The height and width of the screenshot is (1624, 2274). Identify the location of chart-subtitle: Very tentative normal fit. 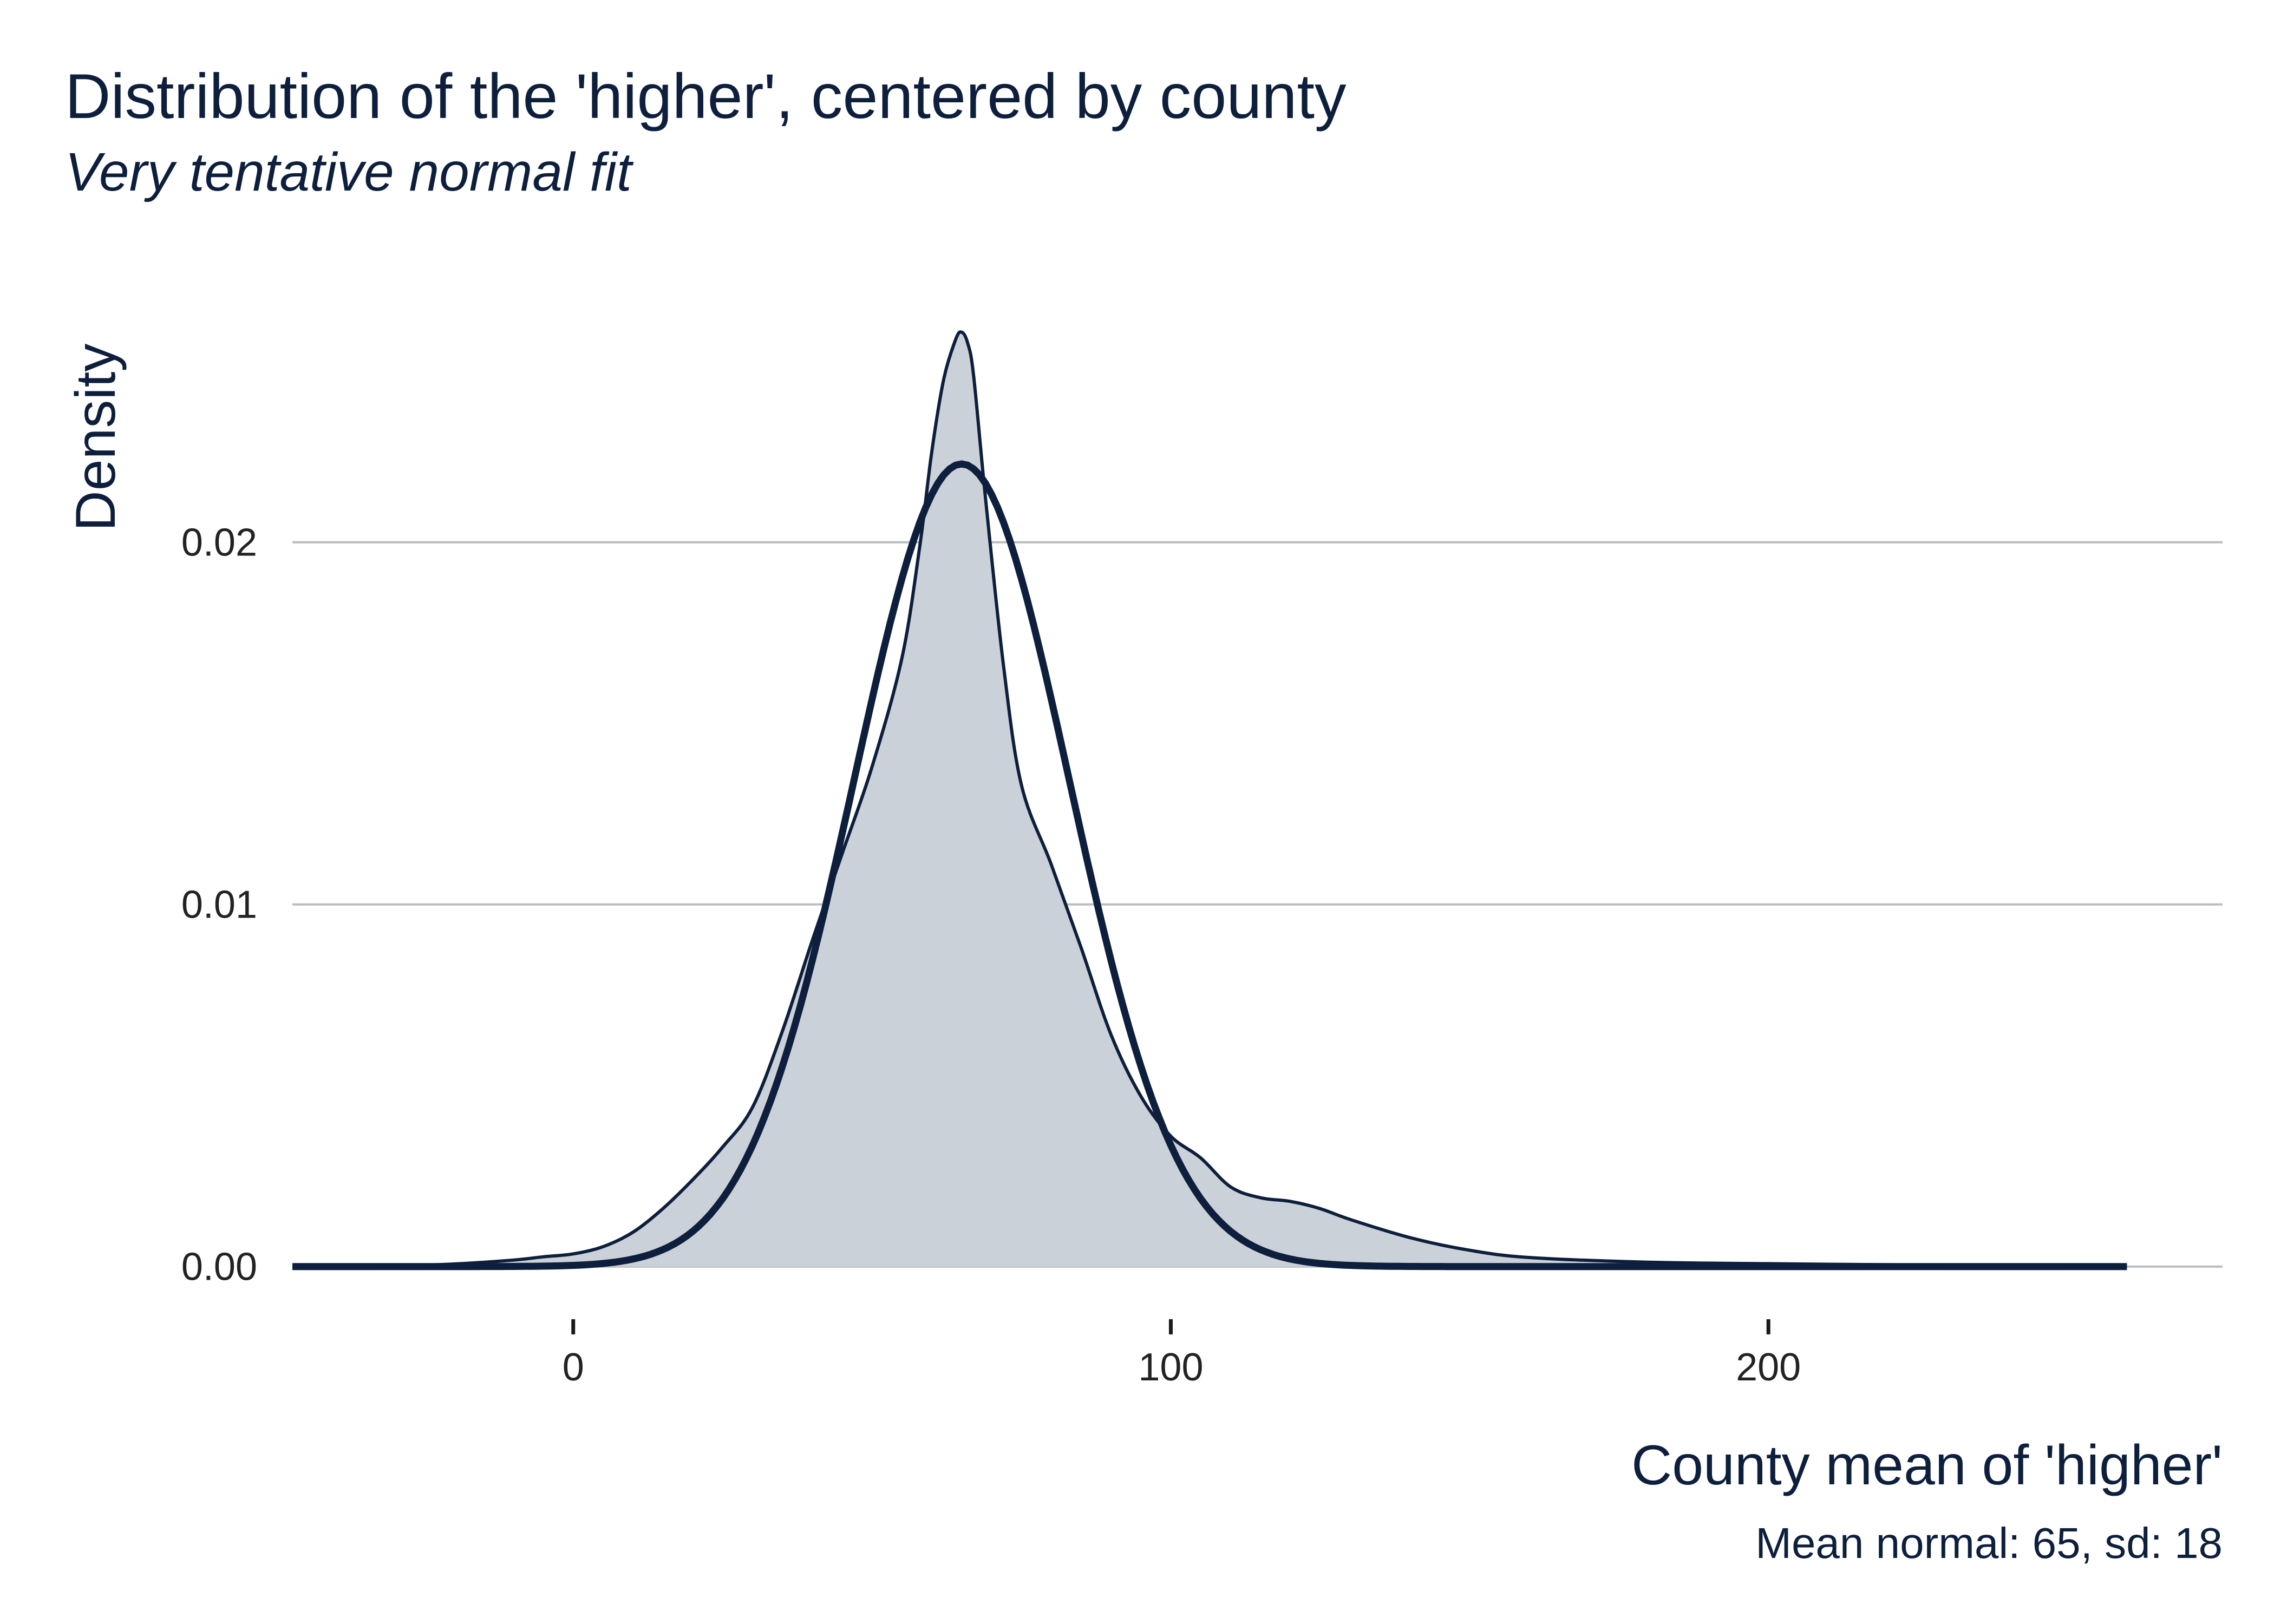
(349, 172).